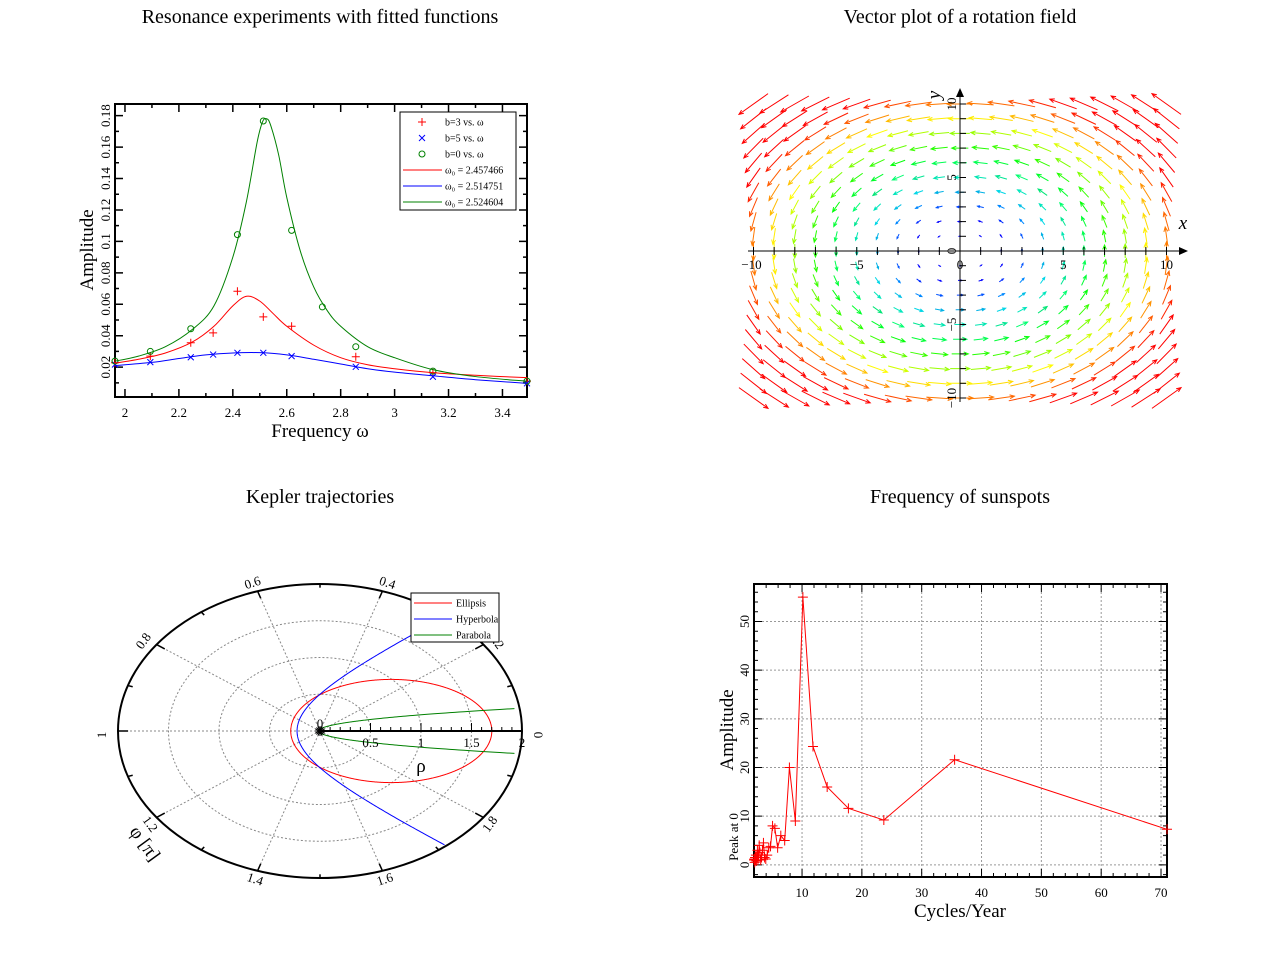 The width and height of the screenshot is (1280, 960). I want to click on legend-label: b=5 vs. ω, so click(464, 139).